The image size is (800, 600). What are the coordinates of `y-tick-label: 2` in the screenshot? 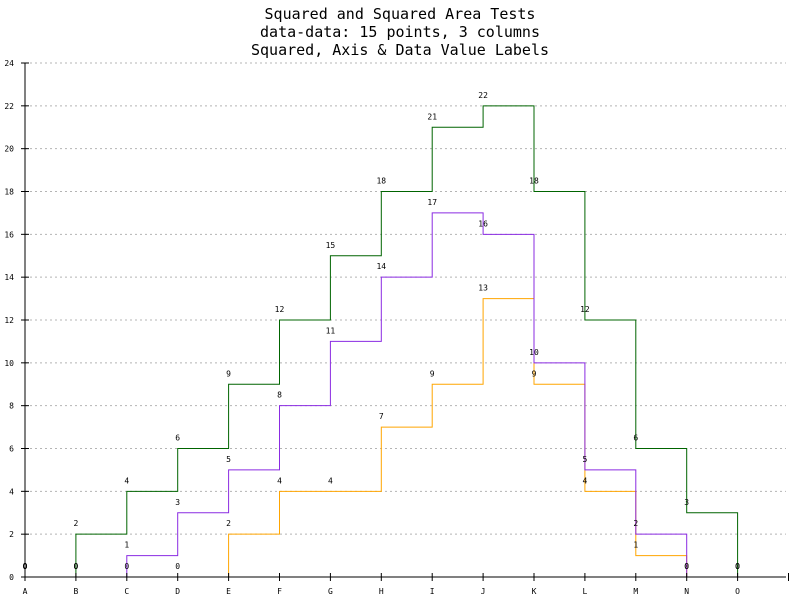 It's located at (11, 534).